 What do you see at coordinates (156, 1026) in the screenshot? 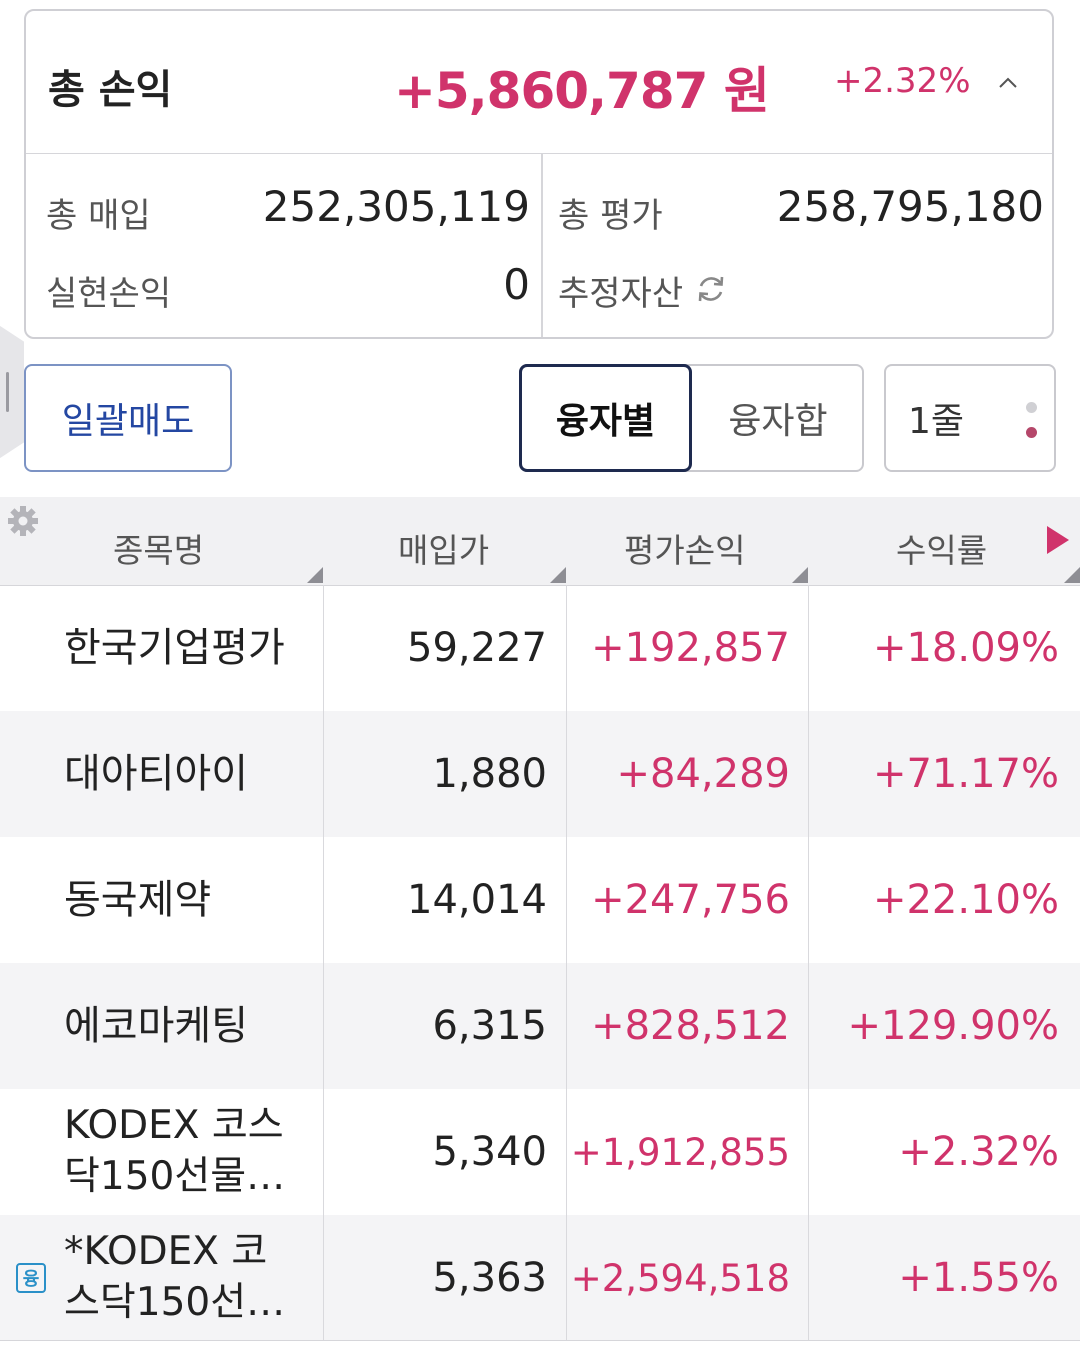
I see `stock-name: 에코마케팅` at bounding box center [156, 1026].